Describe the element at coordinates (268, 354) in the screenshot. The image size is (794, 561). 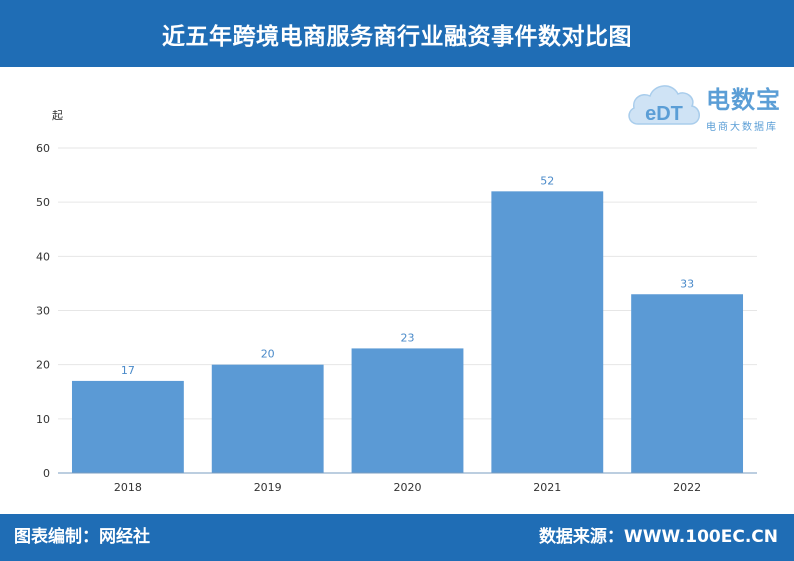
I see `bar-value-label: 20` at that location.